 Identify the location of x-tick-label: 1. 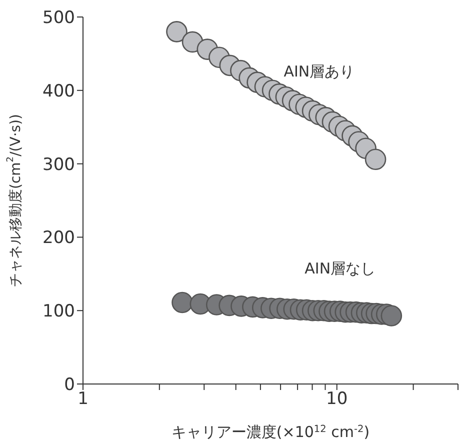
(83, 399).